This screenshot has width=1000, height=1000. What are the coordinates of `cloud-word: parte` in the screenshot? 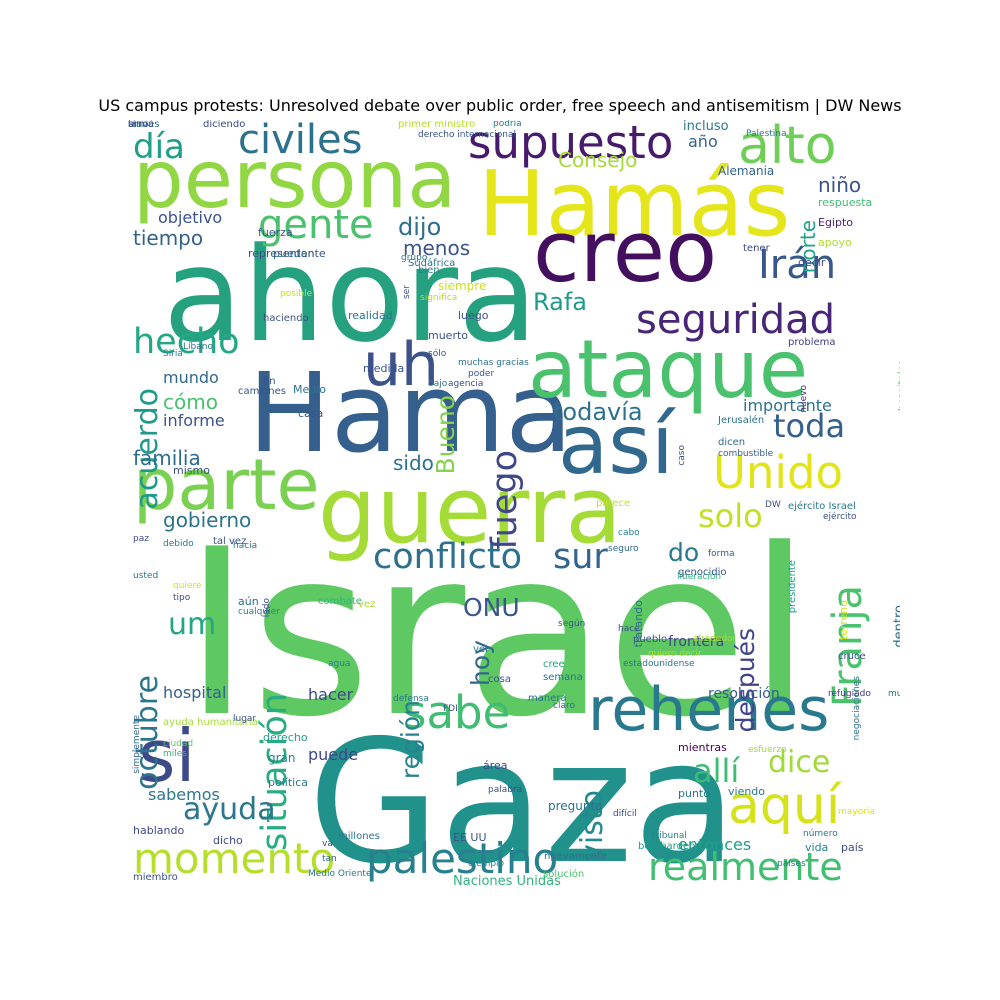 It's located at (226, 485).